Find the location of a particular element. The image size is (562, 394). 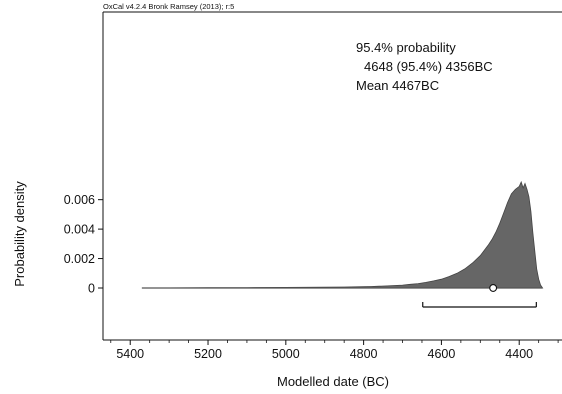

x-tick-label: 5400 is located at coordinates (130, 354).